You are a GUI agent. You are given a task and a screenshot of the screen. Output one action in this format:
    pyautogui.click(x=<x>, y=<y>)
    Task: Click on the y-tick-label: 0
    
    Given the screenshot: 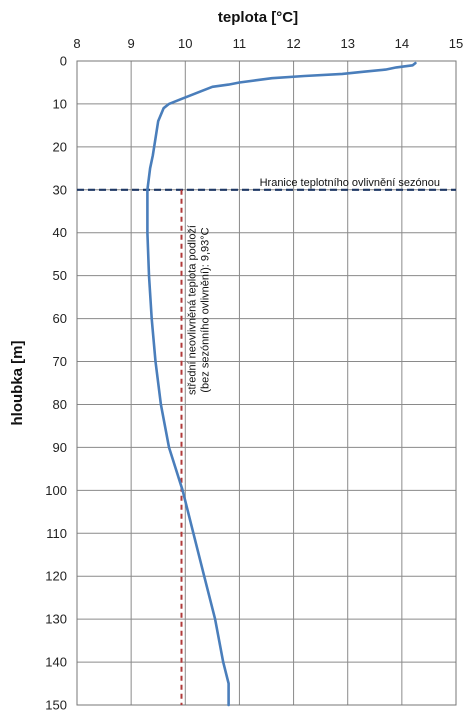 What is the action you would take?
    pyautogui.click(x=63, y=61)
    